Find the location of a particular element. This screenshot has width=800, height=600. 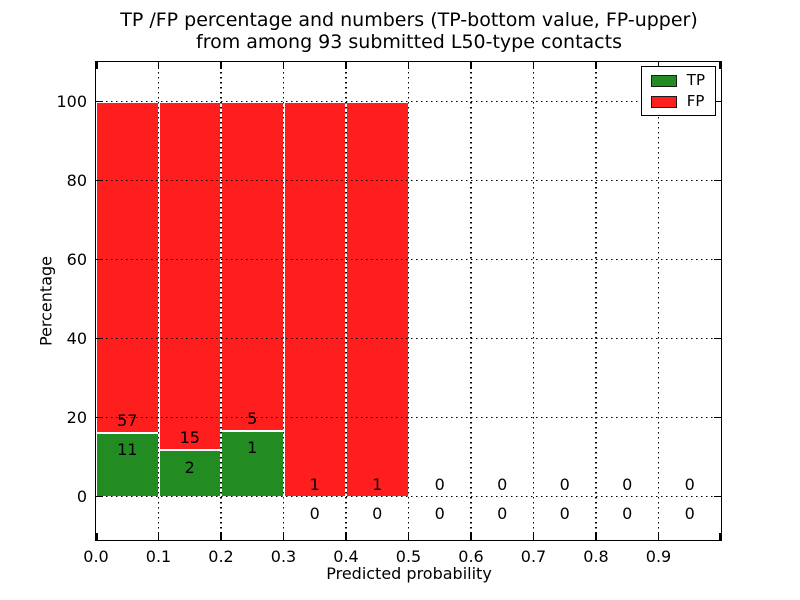

y-tick-label: 0 is located at coordinates (81, 496).